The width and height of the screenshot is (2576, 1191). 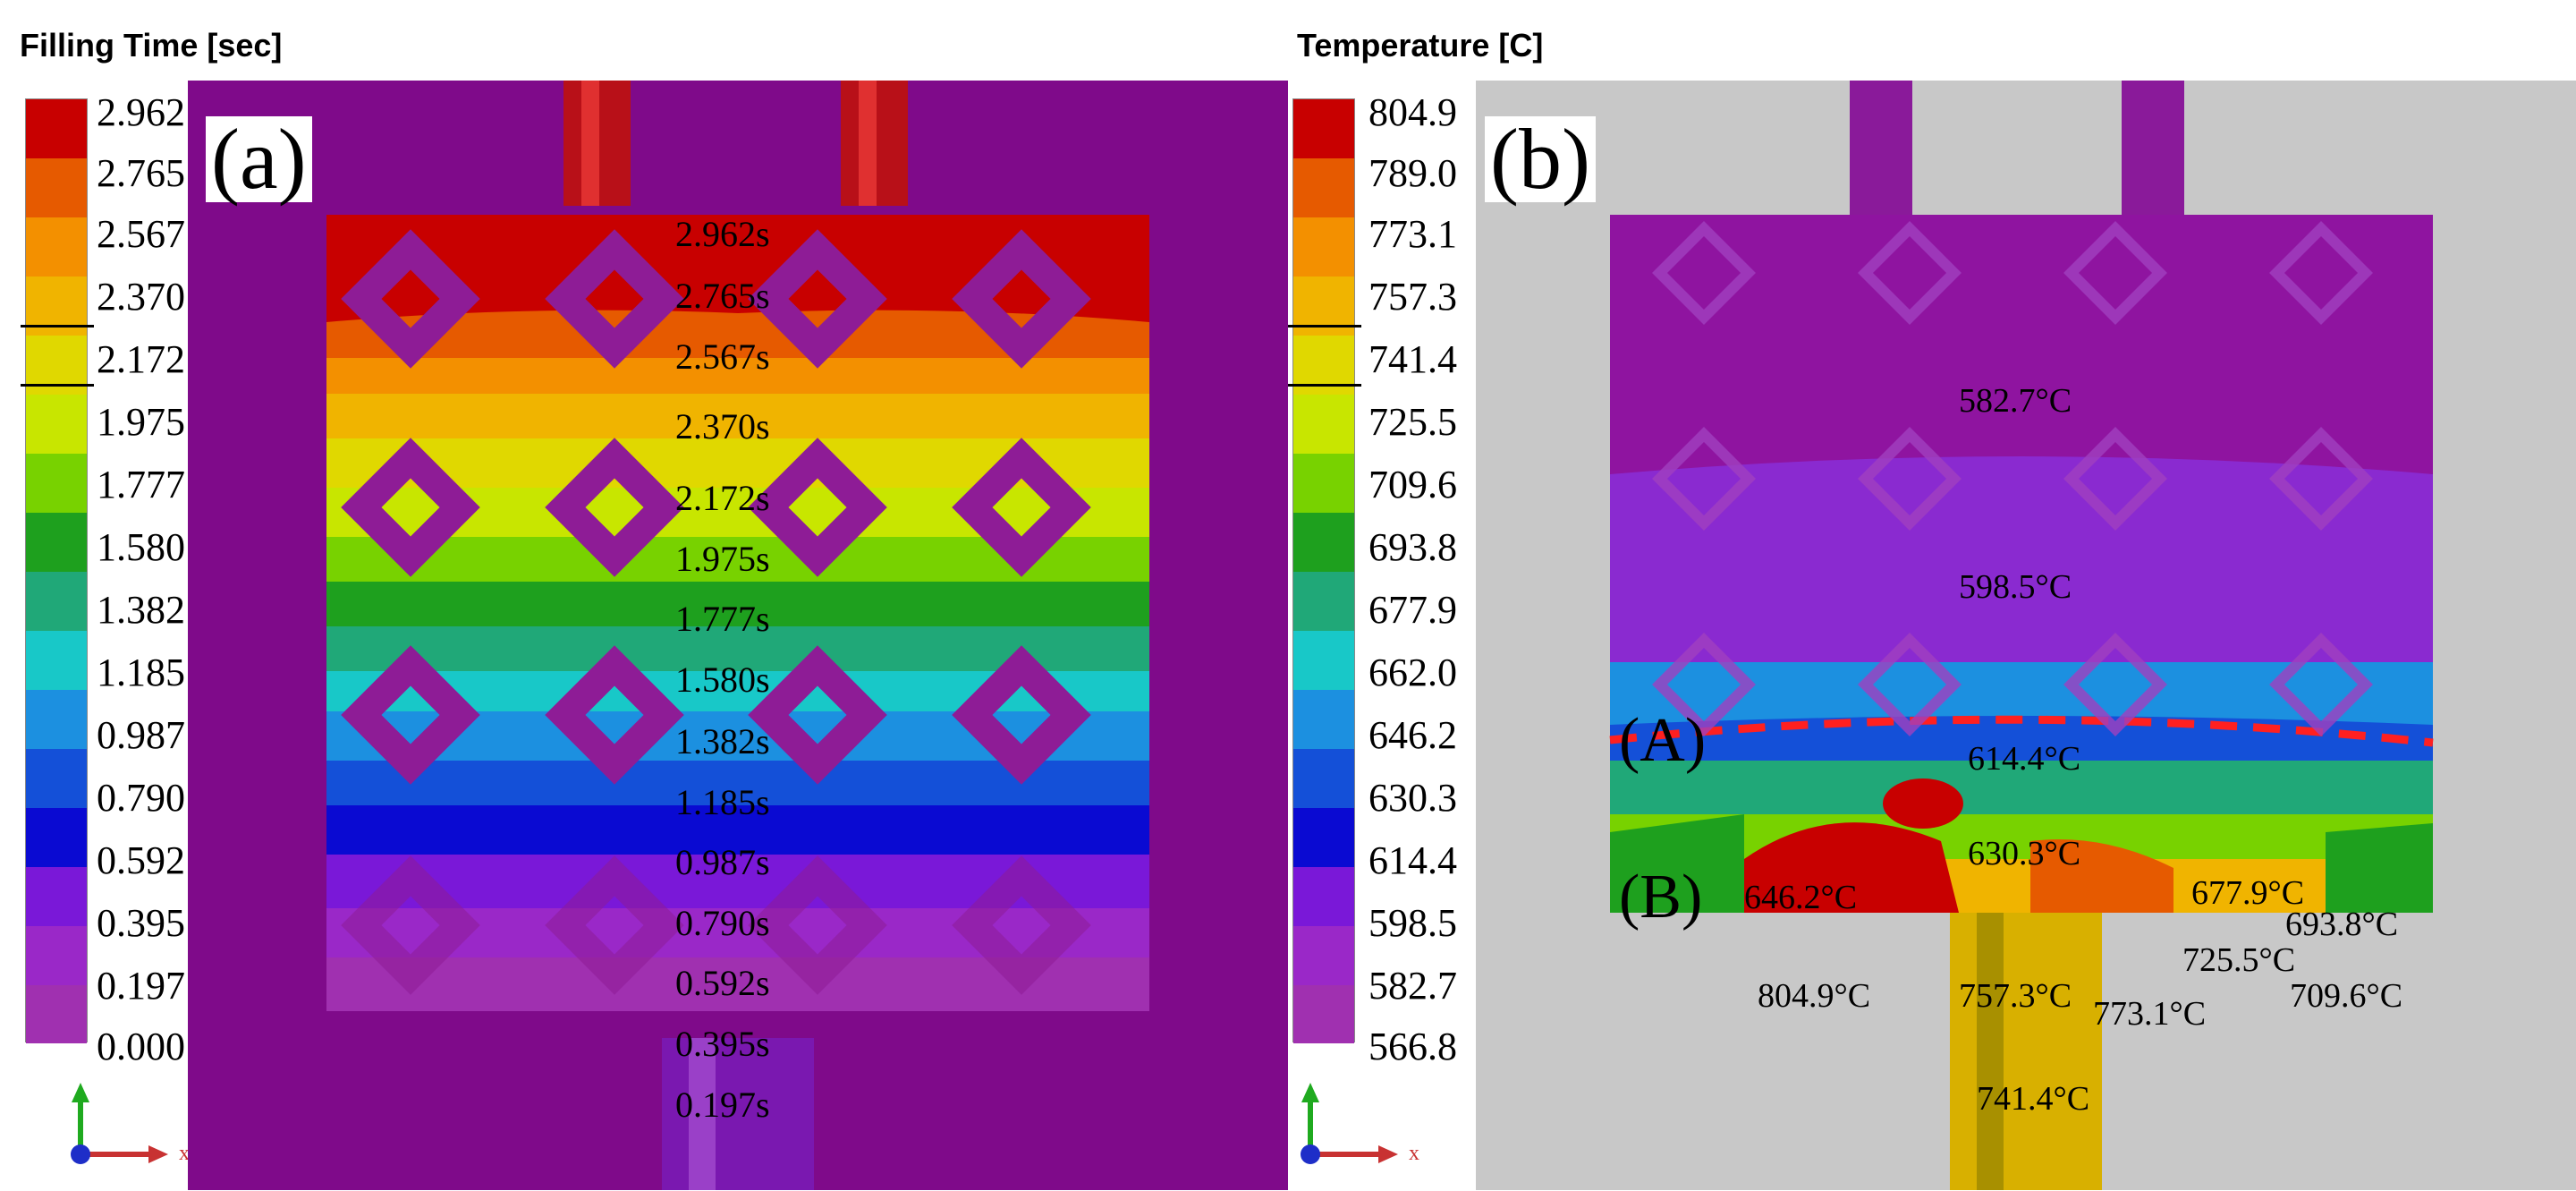 What do you see at coordinates (1412, 672) in the screenshot?
I see `legend-tick: 662.0` at bounding box center [1412, 672].